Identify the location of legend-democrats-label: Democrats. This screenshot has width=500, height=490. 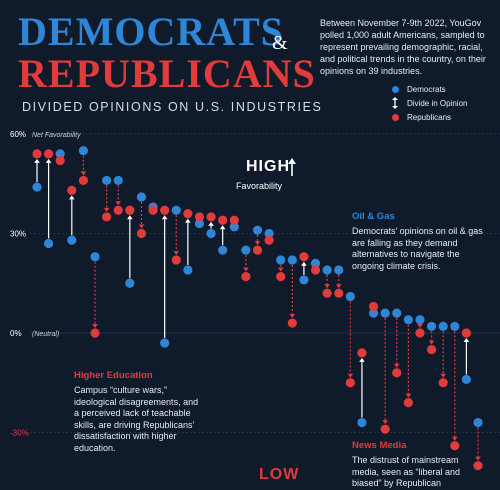
(426, 89).